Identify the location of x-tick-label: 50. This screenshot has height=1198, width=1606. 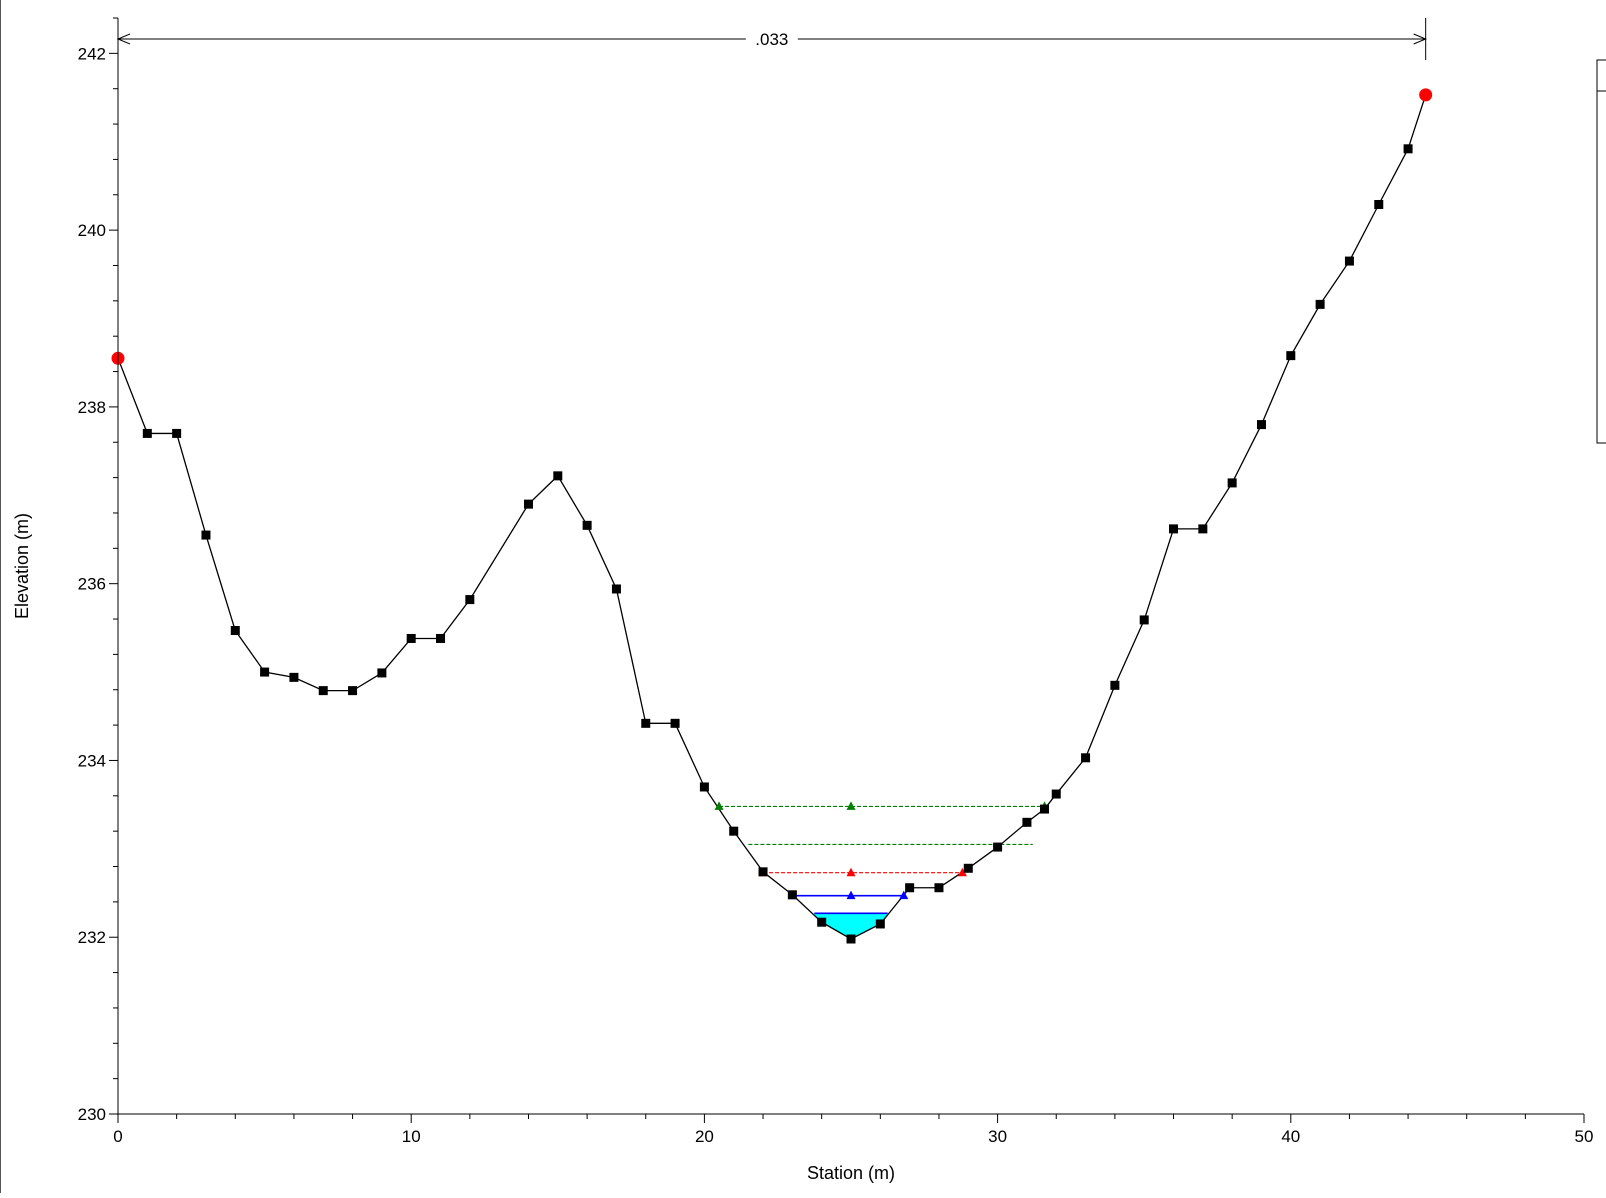
(1584, 1136).